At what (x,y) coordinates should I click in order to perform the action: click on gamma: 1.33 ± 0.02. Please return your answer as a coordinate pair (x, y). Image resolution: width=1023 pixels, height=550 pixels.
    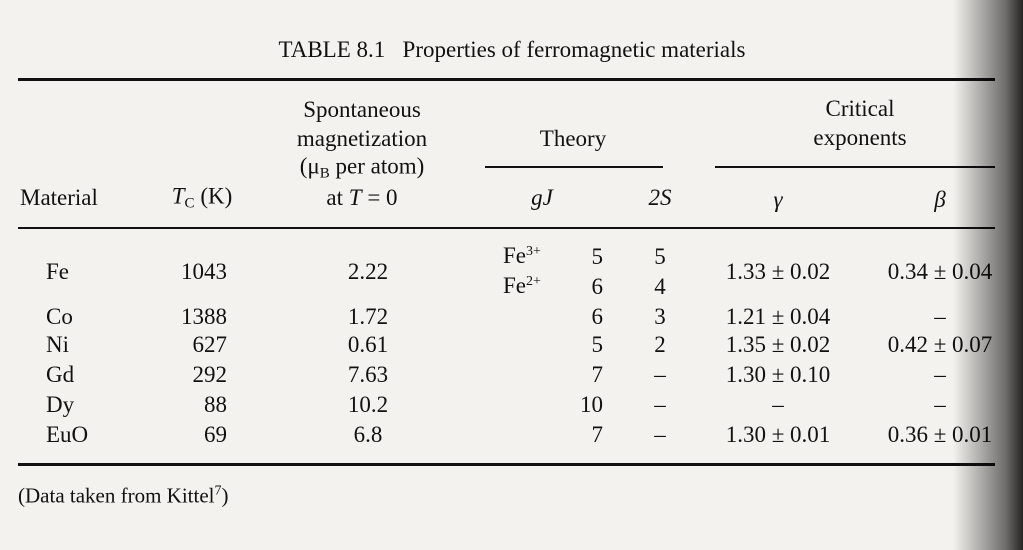
    Looking at the image, I should click on (778, 271).